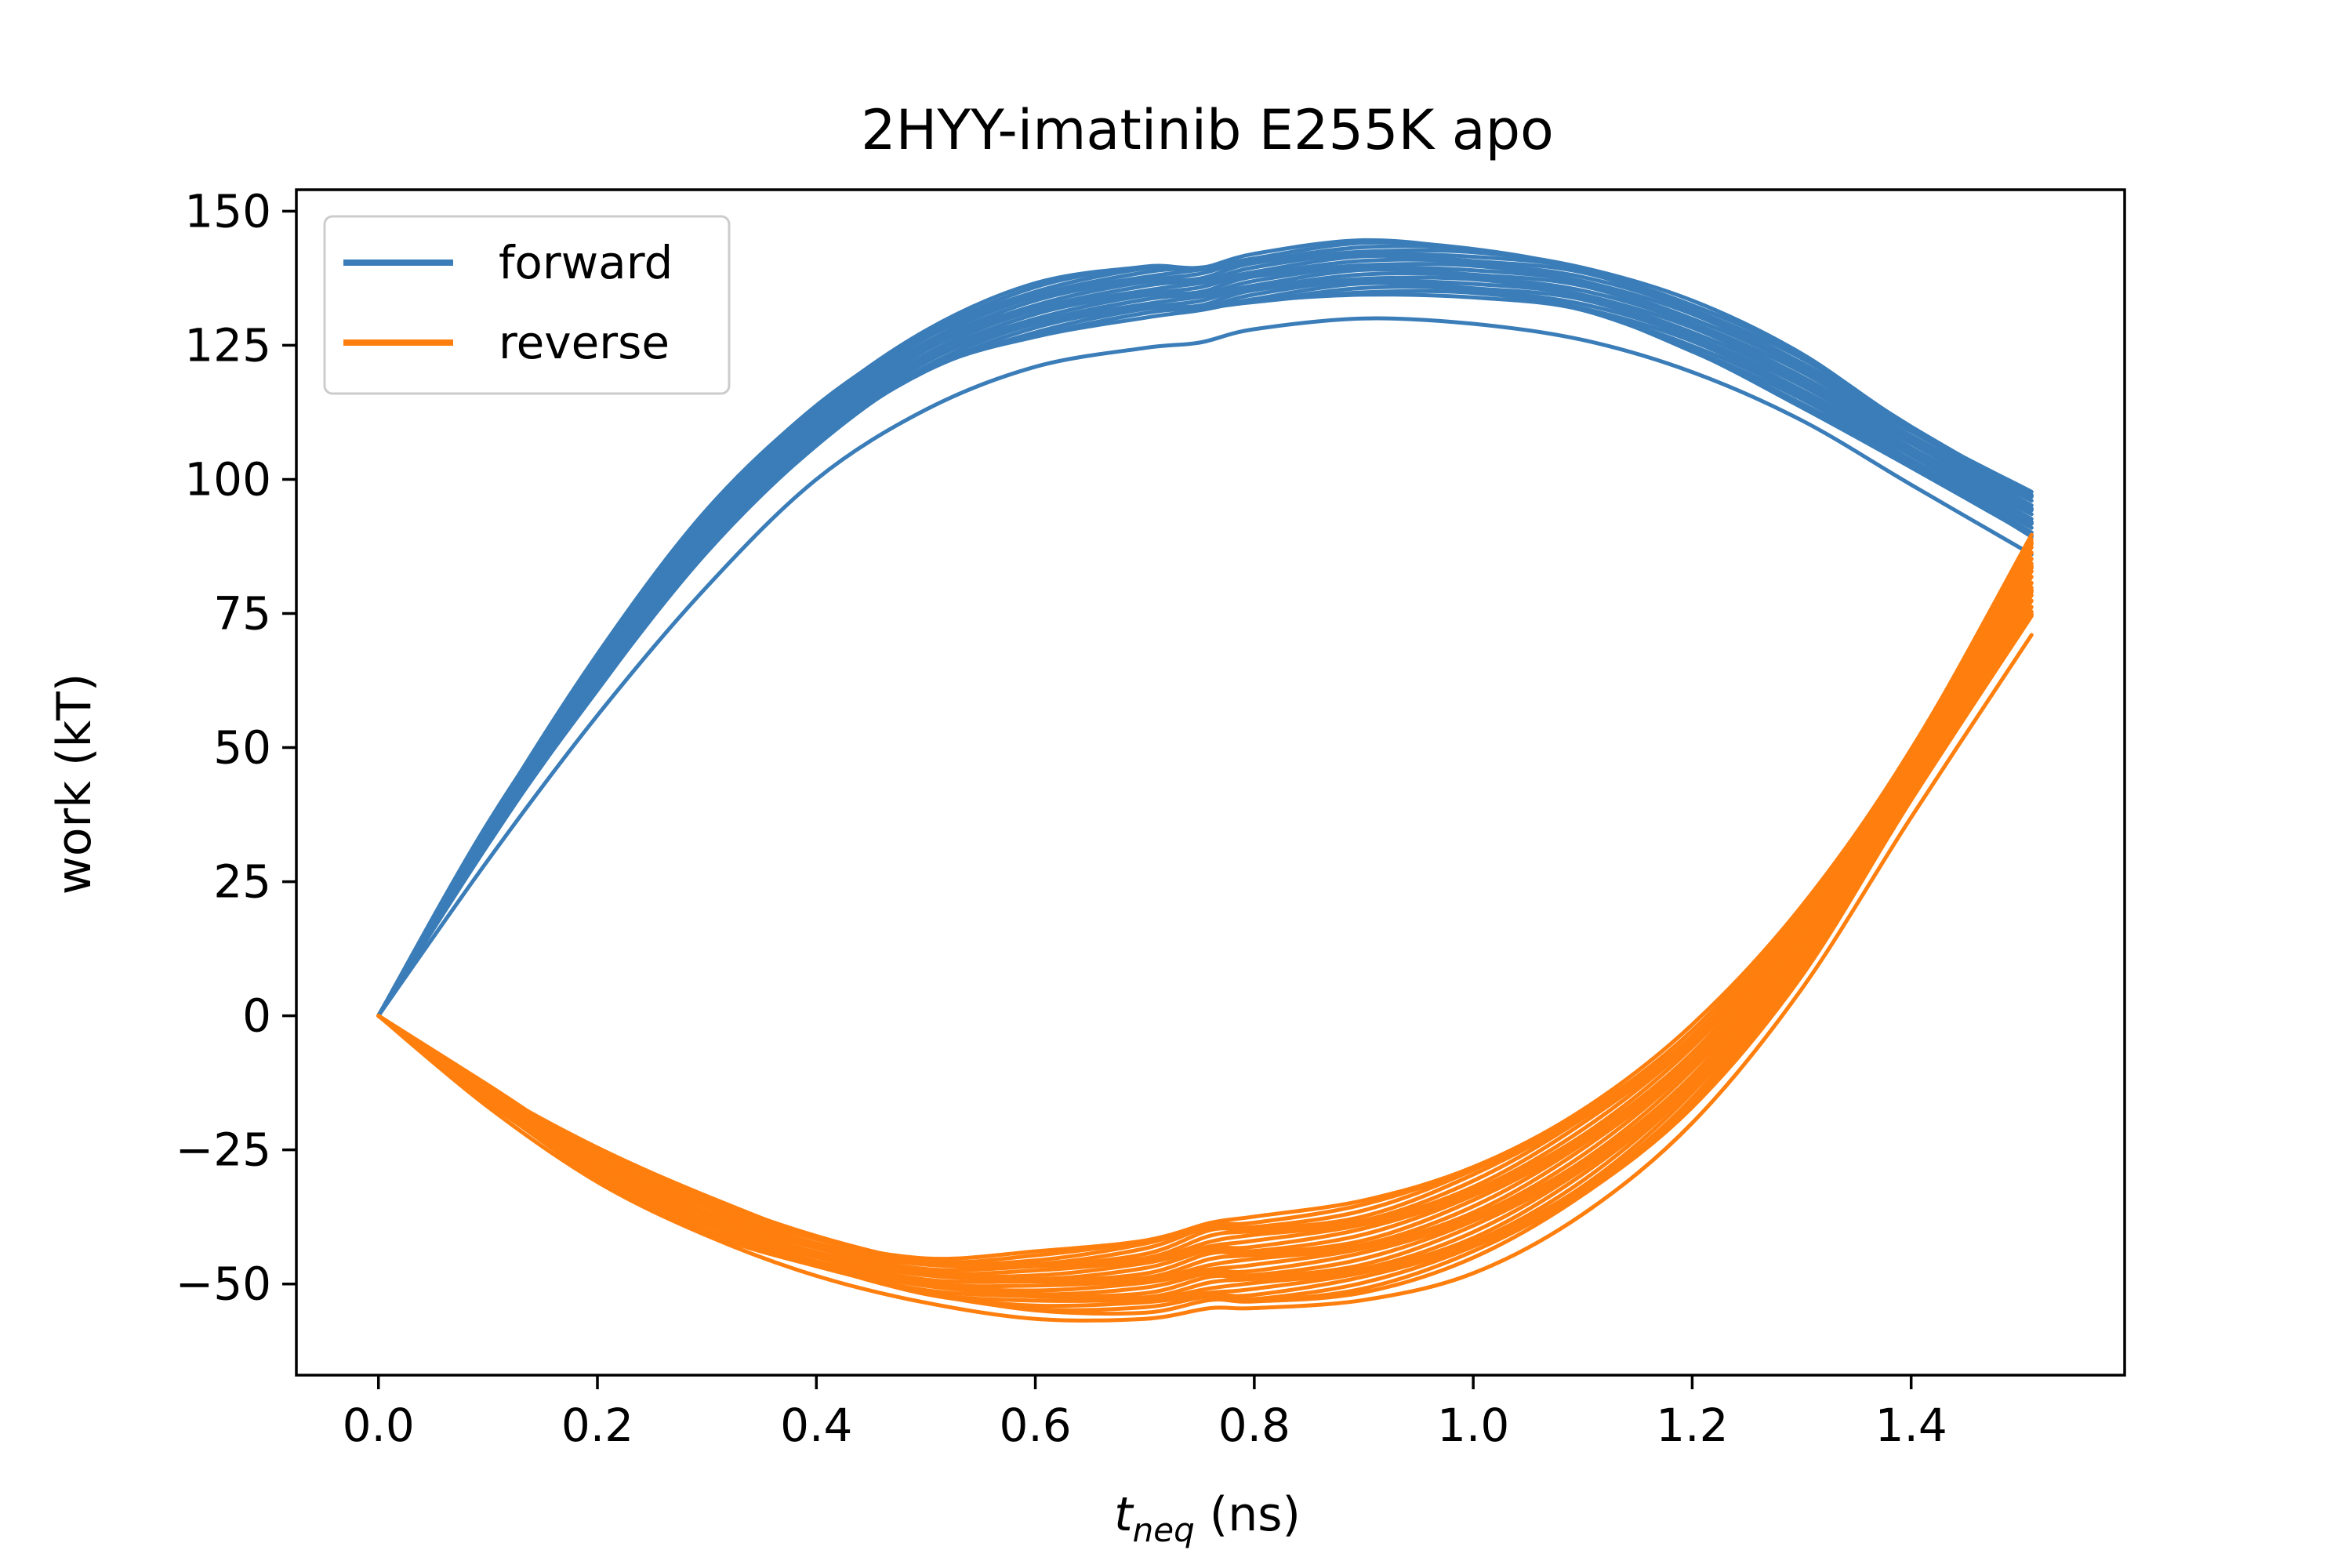  I want to click on x-axis-ticks: 0.0 0.2 0.4 0.6 0.8 1.0 1.2 1.4, so click(1145, 1413).